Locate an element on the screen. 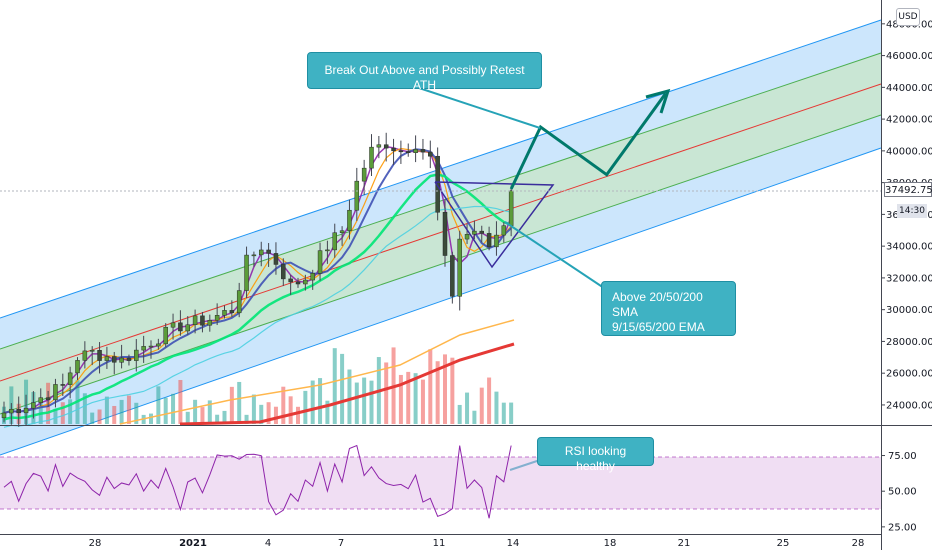 Image resolution: width=932 pixels, height=554 pixels. price-tick-label: 32000.00 is located at coordinates (909, 278).